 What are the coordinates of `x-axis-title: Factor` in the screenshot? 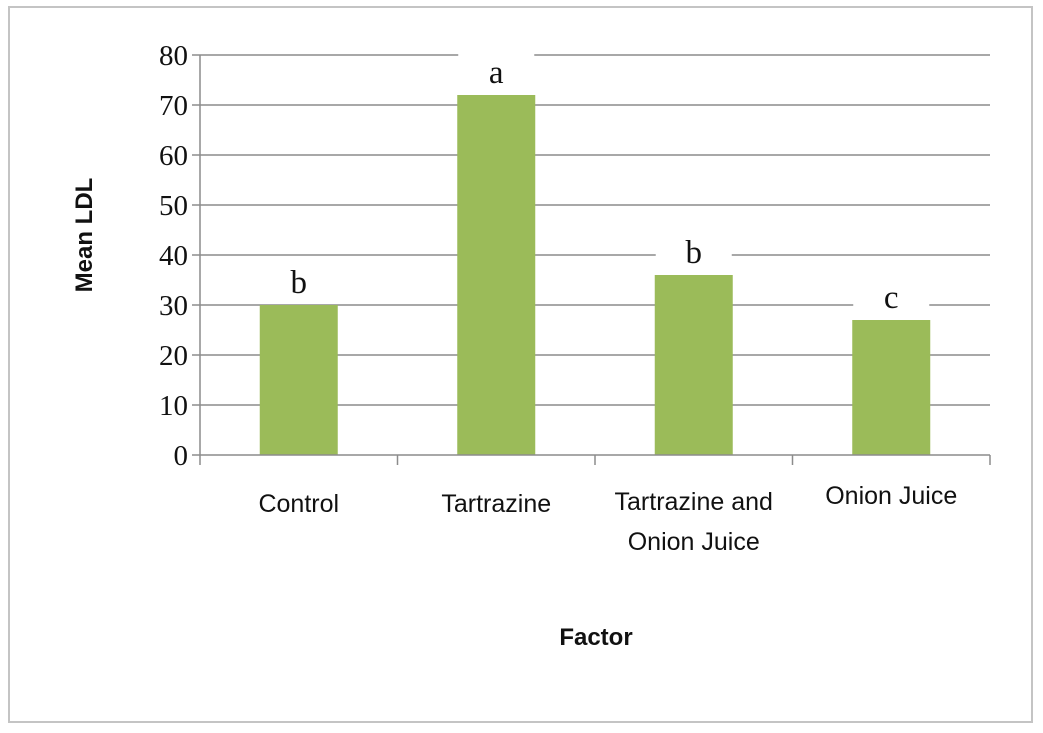 It's located at (595, 637).